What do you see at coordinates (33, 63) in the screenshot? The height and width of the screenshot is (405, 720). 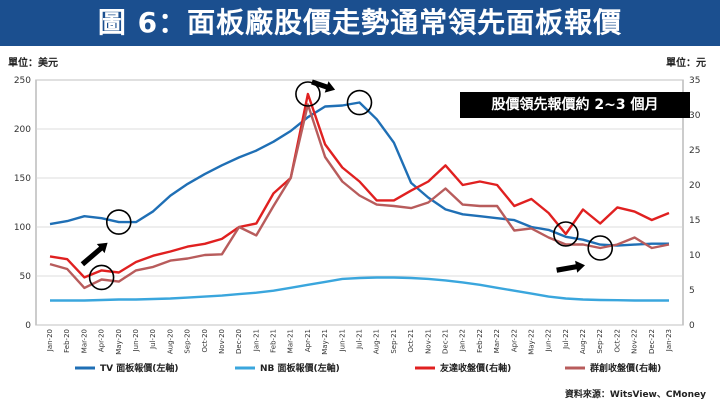 I see `left-axis-unit: 單位：美元` at bounding box center [33, 63].